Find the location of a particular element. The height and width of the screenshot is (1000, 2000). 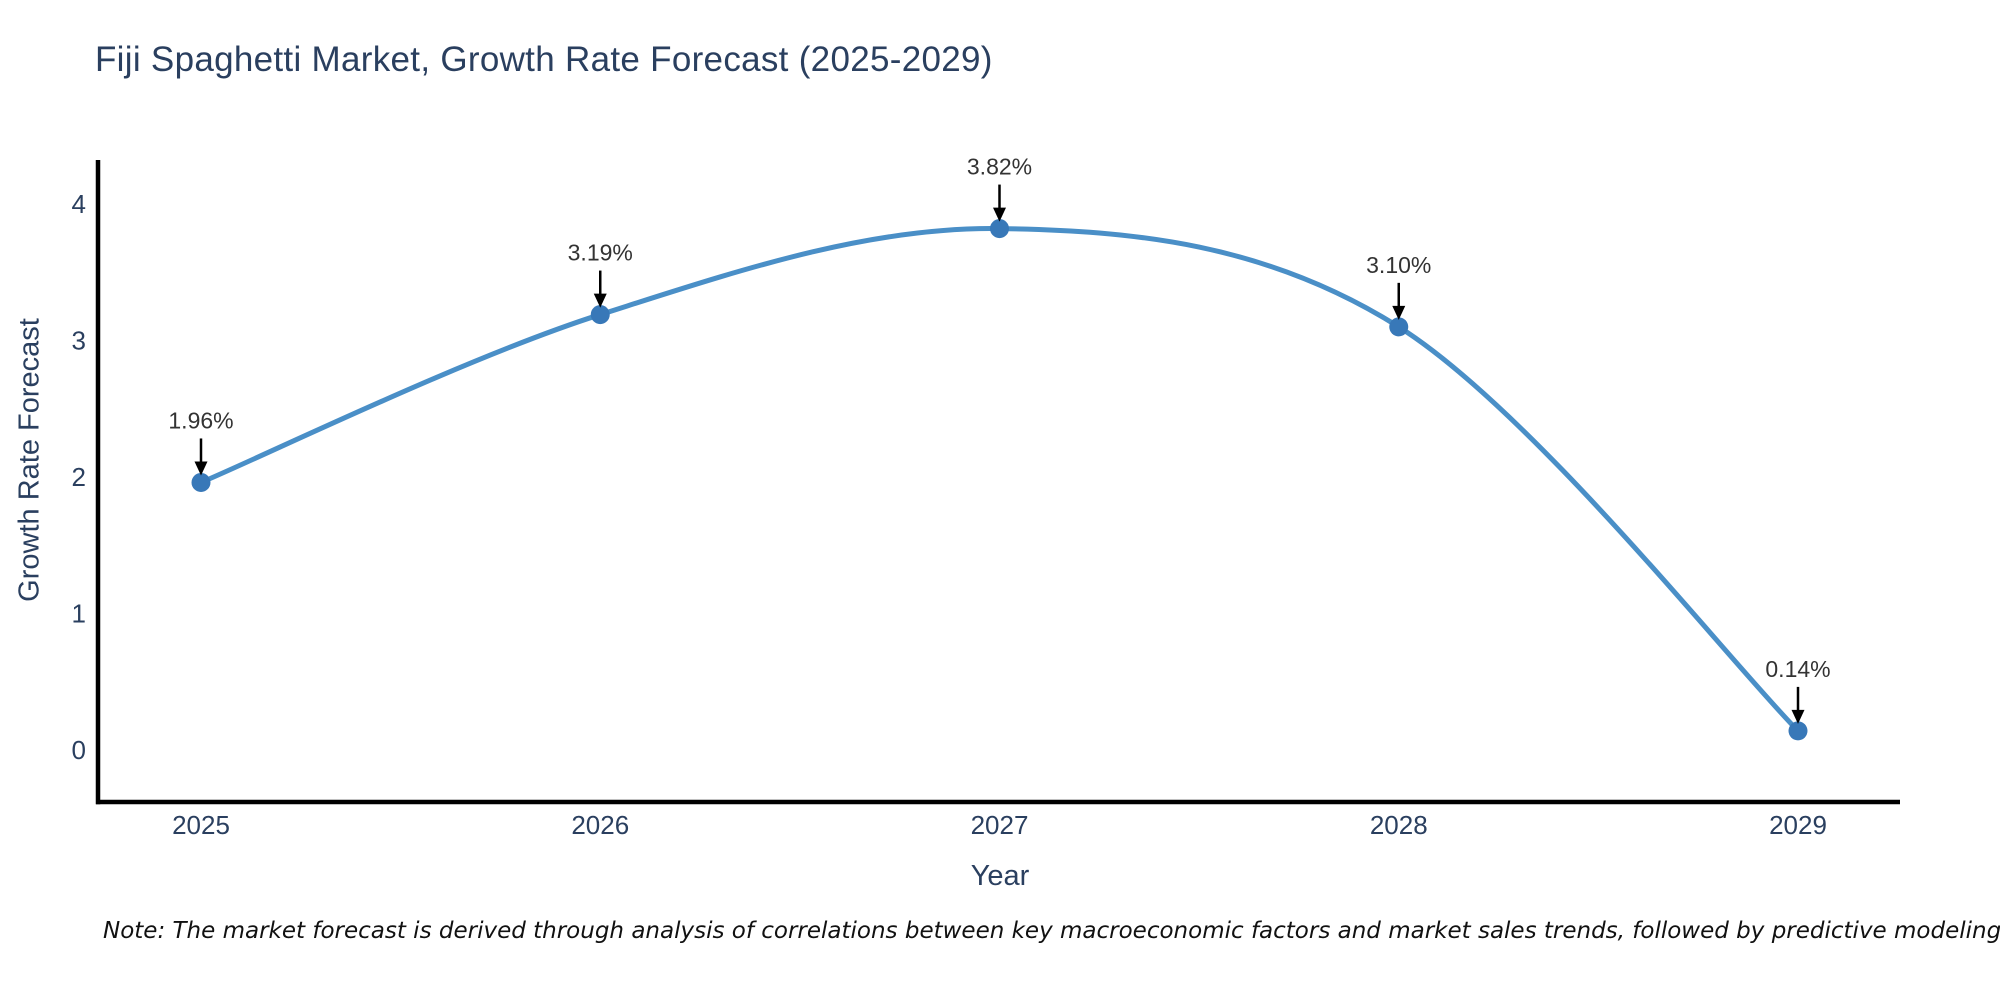

x-tick-label: 2026 is located at coordinates (600, 825).